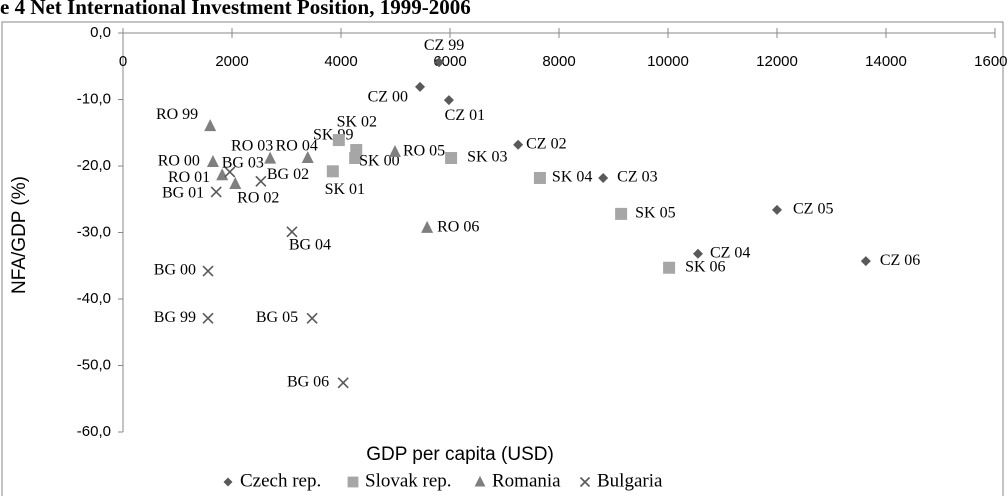 The height and width of the screenshot is (501, 1008). Describe the element at coordinates (94, 431) in the screenshot. I see `y-tick-label: -60,0` at that location.